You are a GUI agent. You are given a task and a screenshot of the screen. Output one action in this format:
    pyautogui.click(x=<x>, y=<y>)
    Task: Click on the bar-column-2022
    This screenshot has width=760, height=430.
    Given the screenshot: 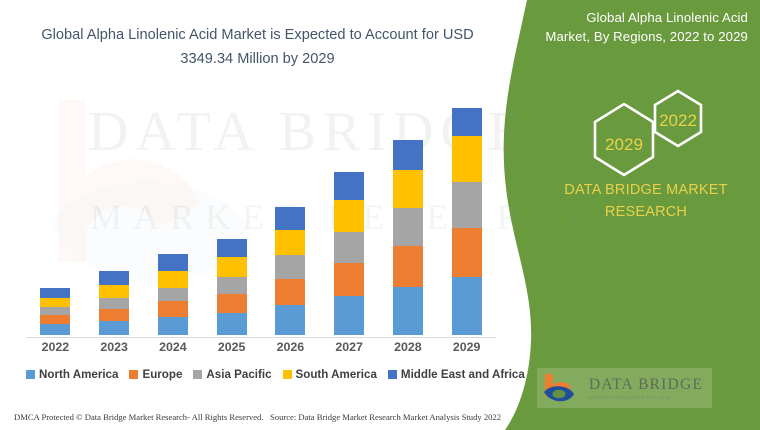 What is the action you would take?
    pyautogui.click(x=55, y=311)
    